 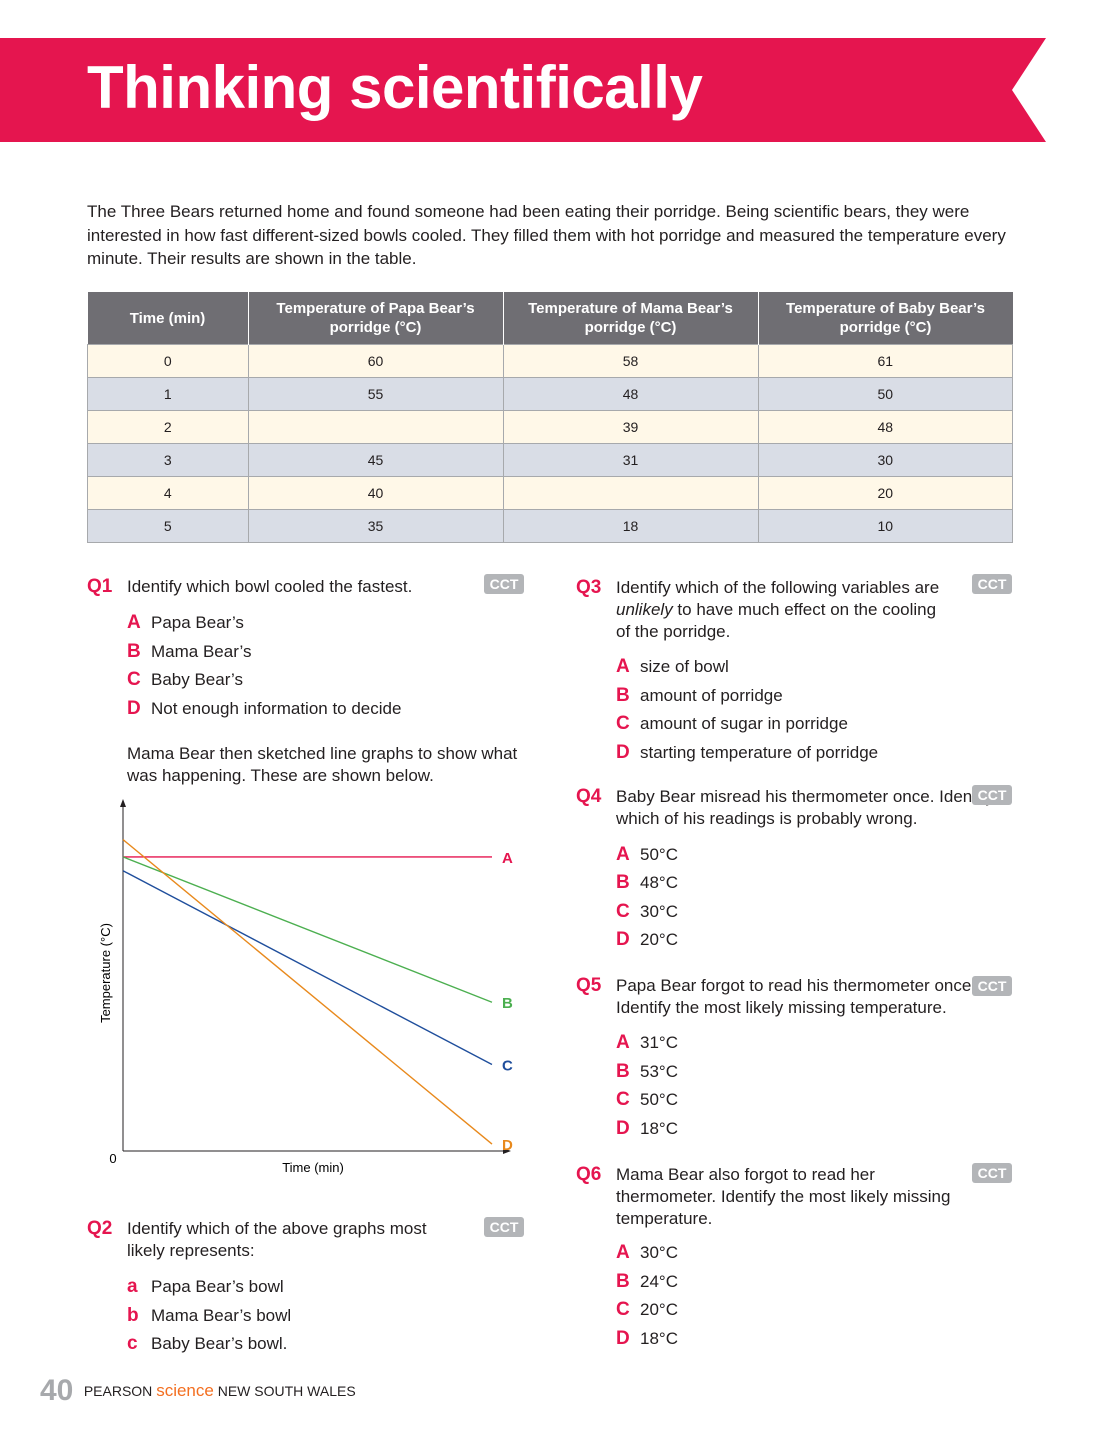 I want to click on question-number: Q2, so click(x=100, y=1228).